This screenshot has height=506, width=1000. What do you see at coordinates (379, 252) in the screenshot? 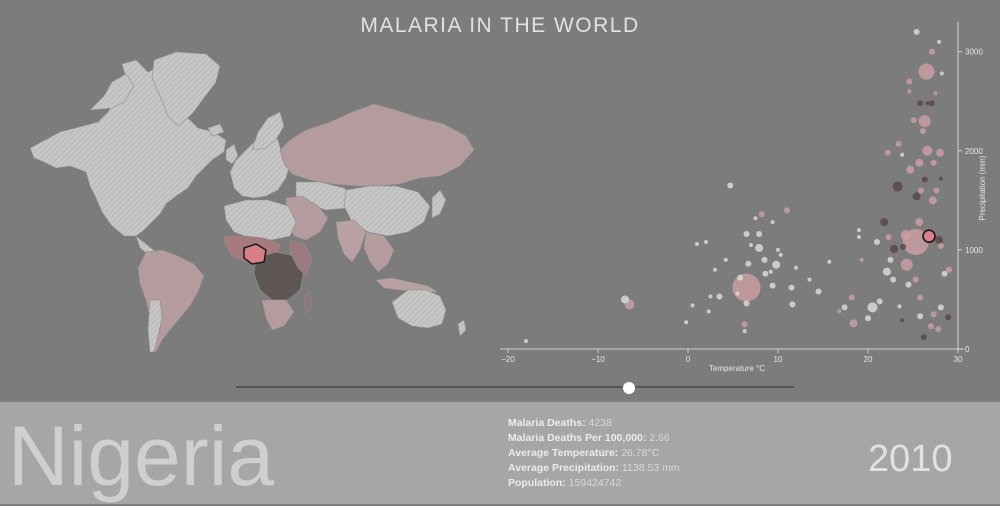
I see `southeast-asia` at bounding box center [379, 252].